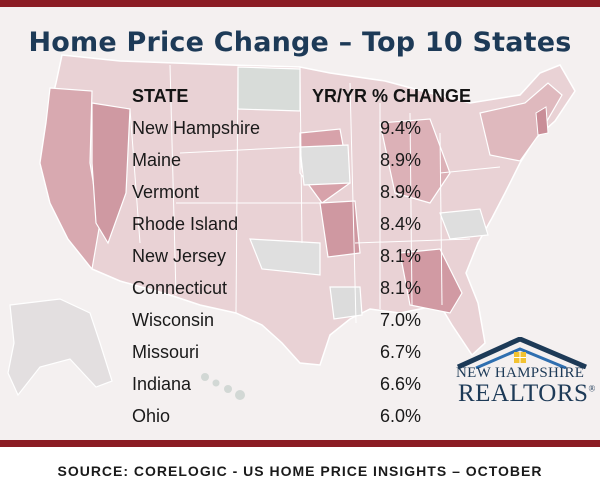 This screenshot has width=600, height=503. What do you see at coordinates (223, 386) in the screenshot?
I see `hawaii-shape` at bounding box center [223, 386].